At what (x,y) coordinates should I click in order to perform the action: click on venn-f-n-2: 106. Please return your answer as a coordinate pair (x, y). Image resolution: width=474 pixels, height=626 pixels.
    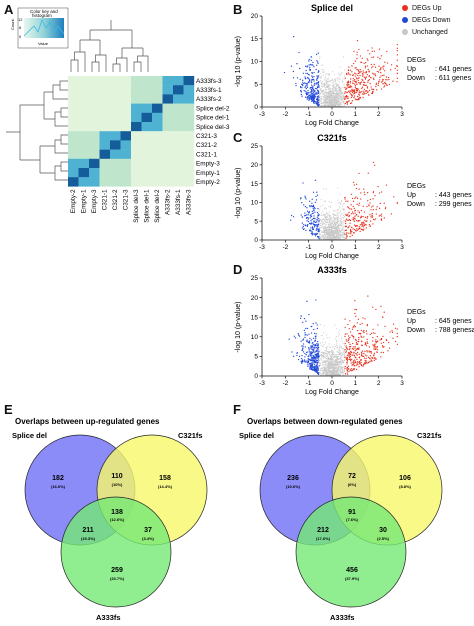
    Looking at the image, I should click on (405, 478).